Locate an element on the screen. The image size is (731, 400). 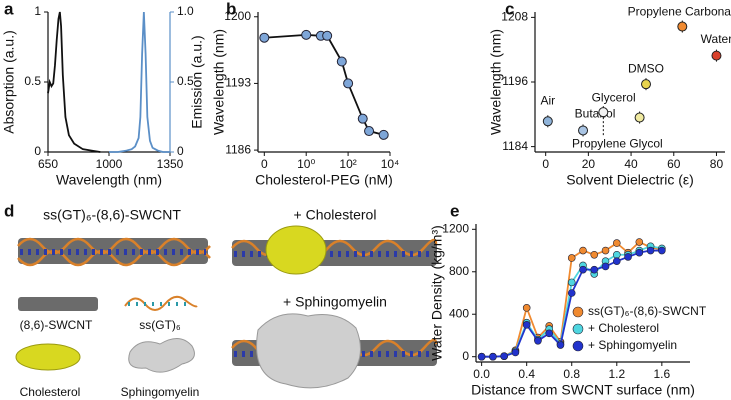
label: Cholesterol is located at coordinates (50, 392).